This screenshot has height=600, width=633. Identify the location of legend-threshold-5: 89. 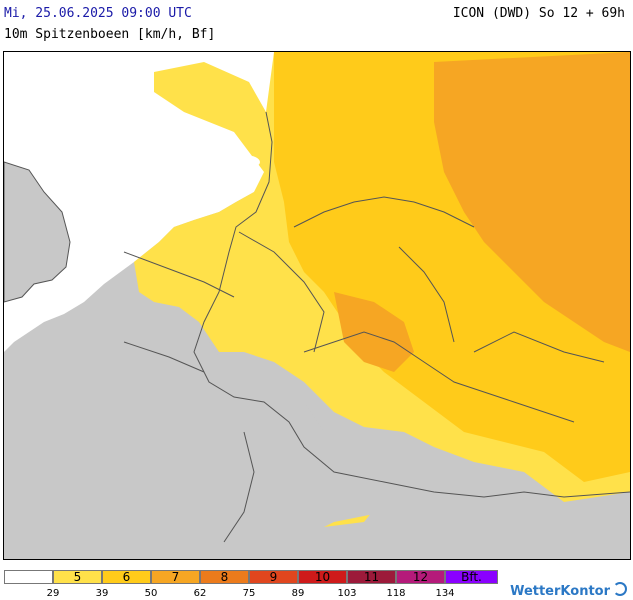
(298, 593).